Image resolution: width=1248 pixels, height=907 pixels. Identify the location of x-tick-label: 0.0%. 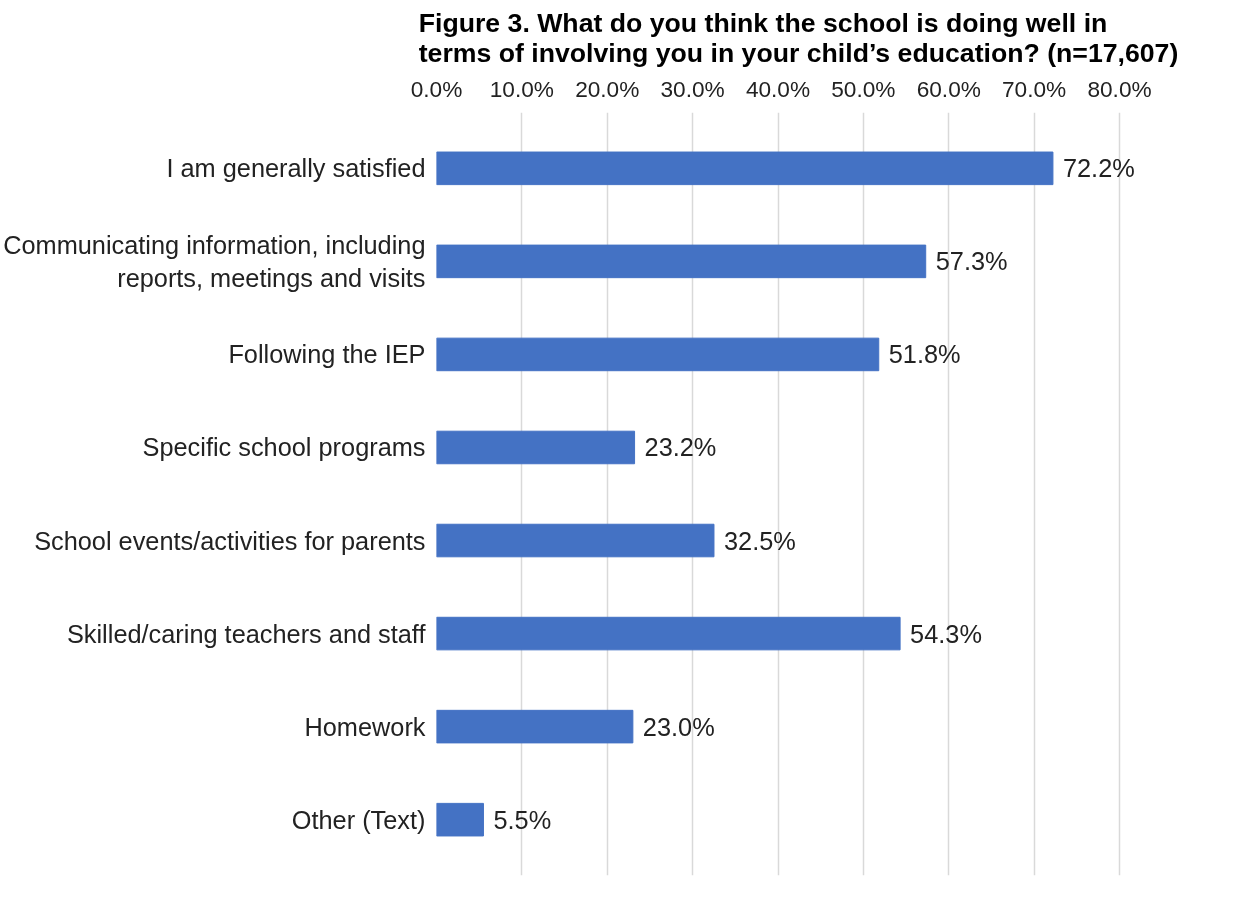
(436, 88).